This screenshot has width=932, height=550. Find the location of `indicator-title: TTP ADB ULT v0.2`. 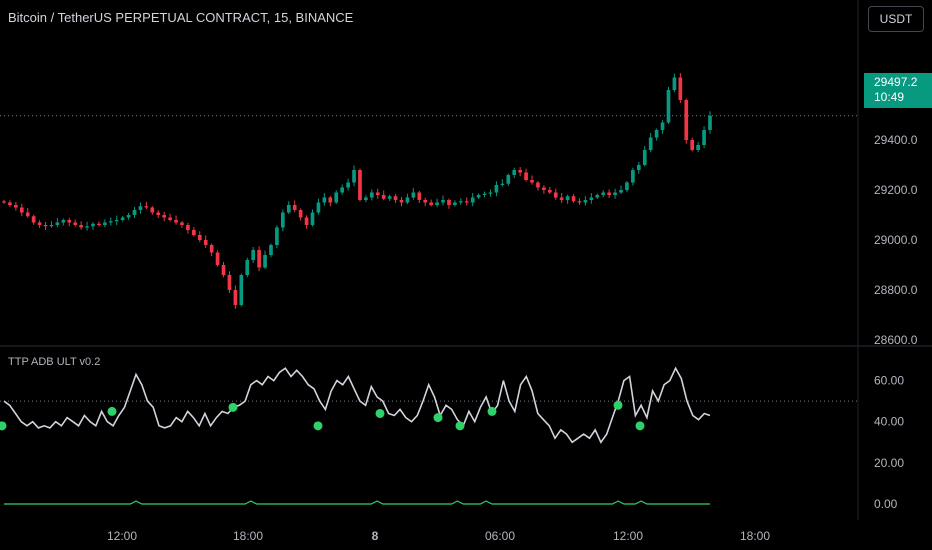

indicator-title: TTP ADB ULT v0.2 is located at coordinates (54, 362).